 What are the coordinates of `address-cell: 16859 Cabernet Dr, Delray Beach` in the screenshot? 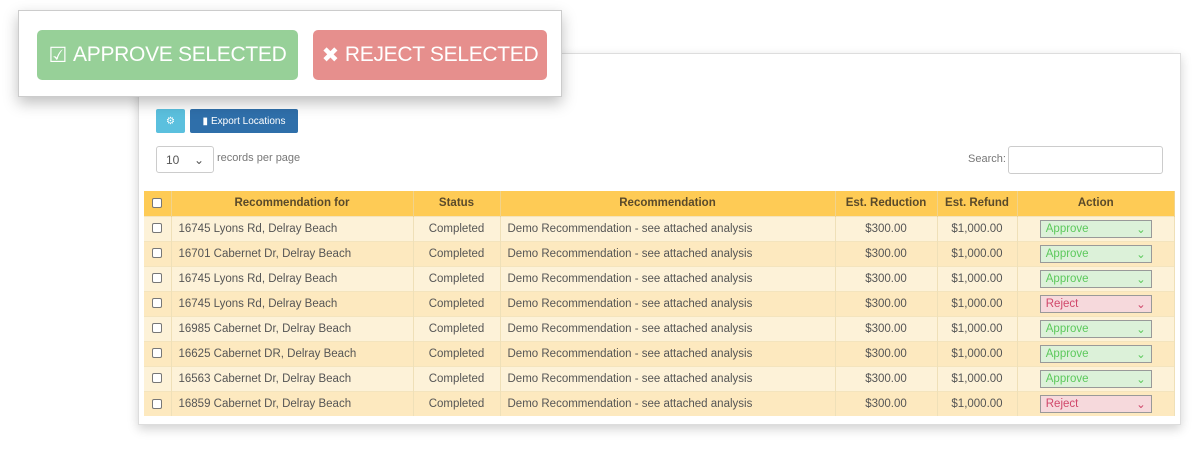 It's located at (292, 403).